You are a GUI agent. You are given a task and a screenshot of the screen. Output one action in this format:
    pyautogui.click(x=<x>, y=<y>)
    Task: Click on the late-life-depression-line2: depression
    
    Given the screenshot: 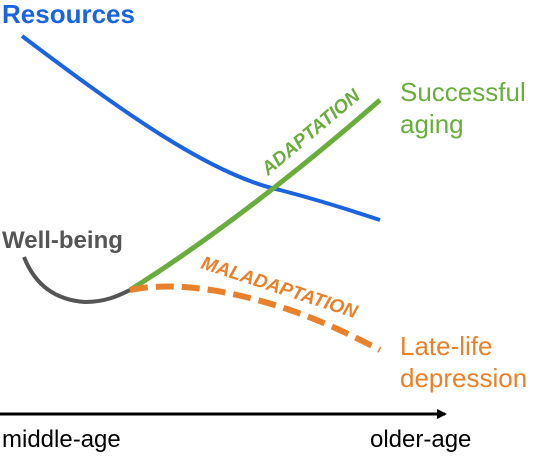 What is the action you would take?
    pyautogui.click(x=463, y=378)
    